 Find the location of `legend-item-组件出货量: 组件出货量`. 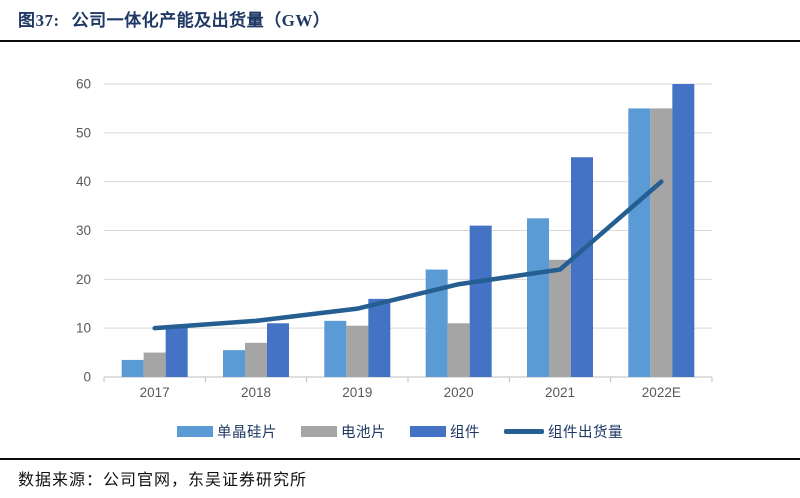

legend-item-组件出货量: 组件出货量 is located at coordinates (563, 431).